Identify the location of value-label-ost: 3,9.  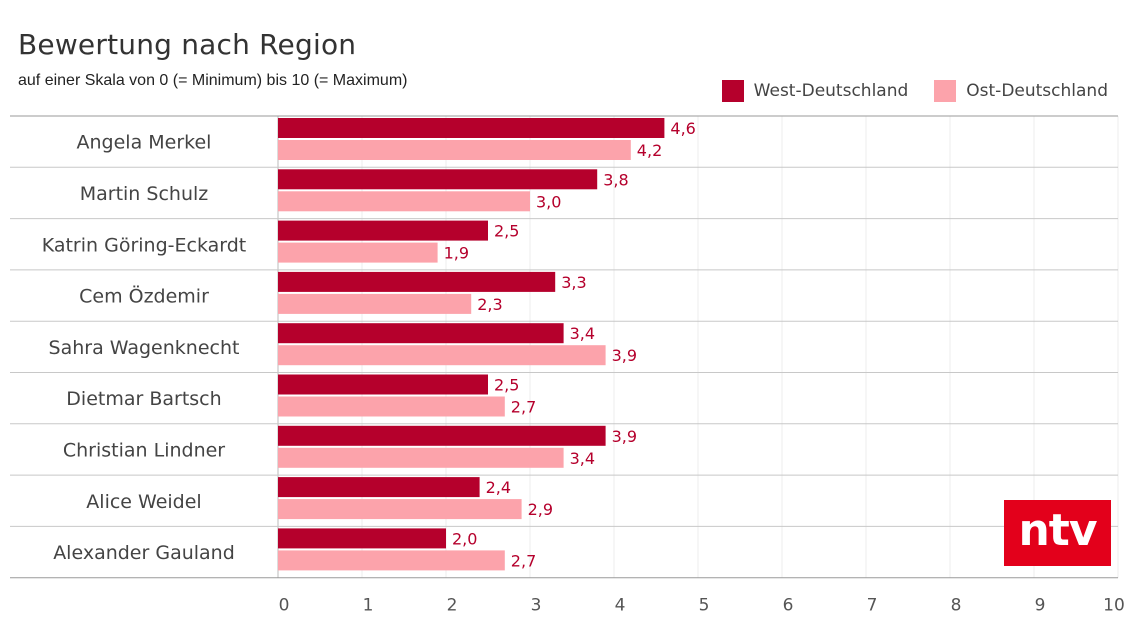
(624, 355).